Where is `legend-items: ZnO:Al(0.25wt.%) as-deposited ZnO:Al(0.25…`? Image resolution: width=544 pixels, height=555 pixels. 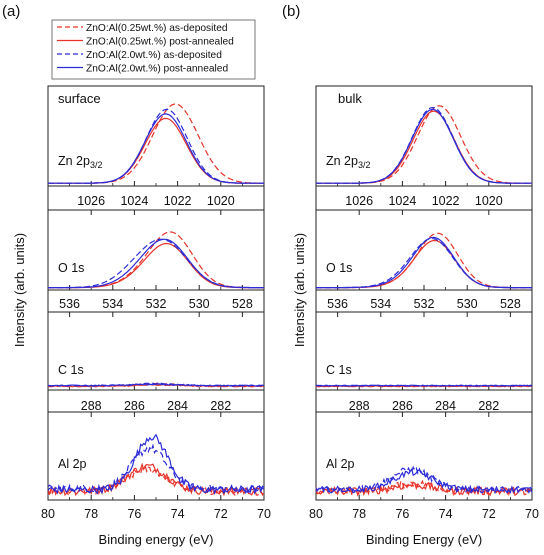 legend-items: ZnO:Al(0.25wt.%) as-deposited ZnO:Al(0.25… is located at coordinates (145, 49).